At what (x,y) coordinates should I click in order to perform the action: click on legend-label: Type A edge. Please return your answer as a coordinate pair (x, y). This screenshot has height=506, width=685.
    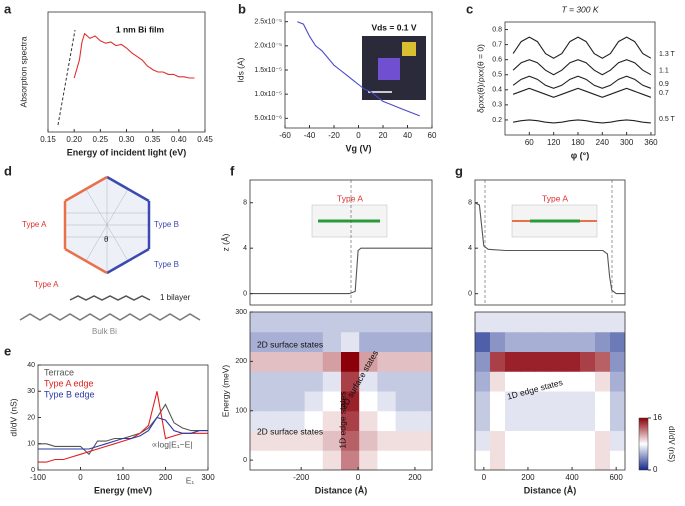
    Looking at the image, I should click on (69, 383).